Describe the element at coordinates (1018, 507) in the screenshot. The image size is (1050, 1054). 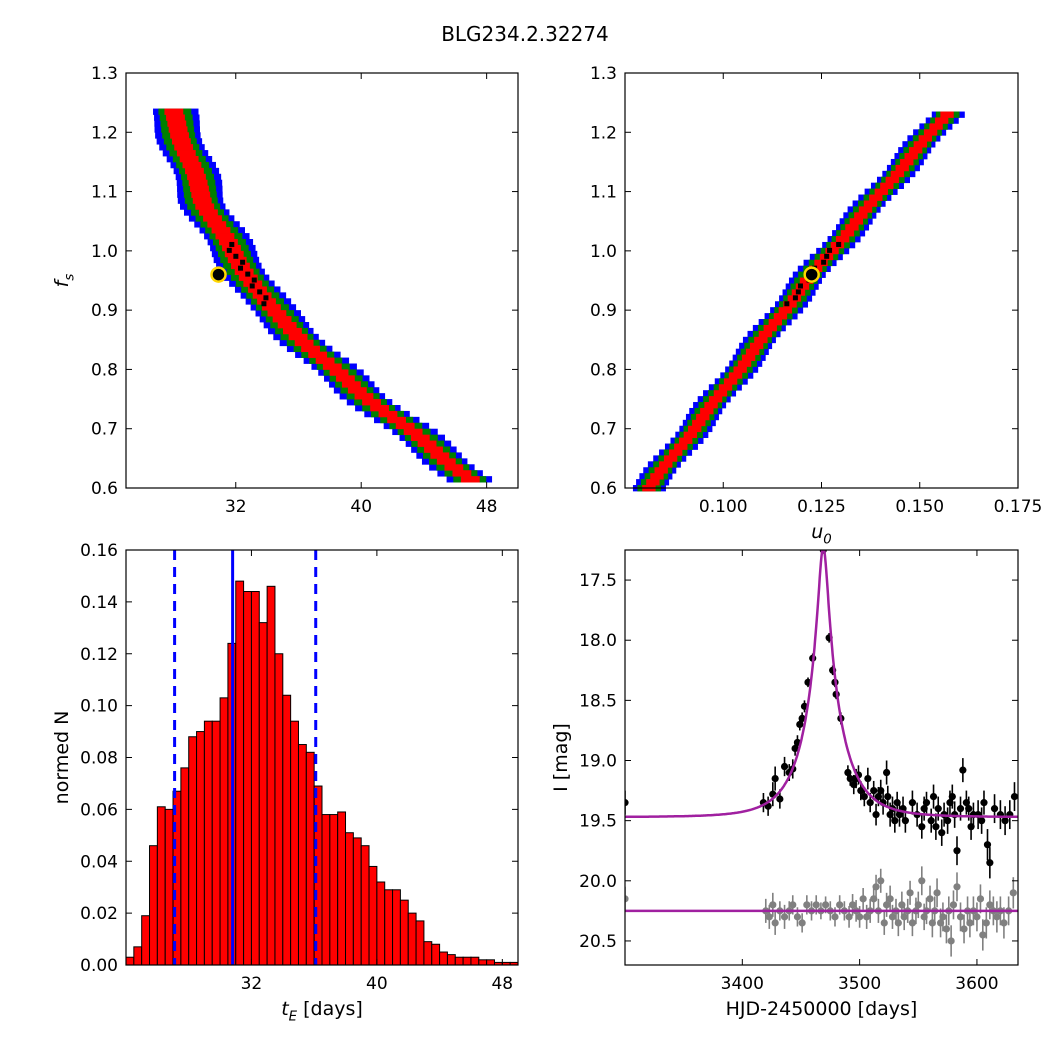
I see `panel-fs-u0-xtick-label: 0.175` at that location.